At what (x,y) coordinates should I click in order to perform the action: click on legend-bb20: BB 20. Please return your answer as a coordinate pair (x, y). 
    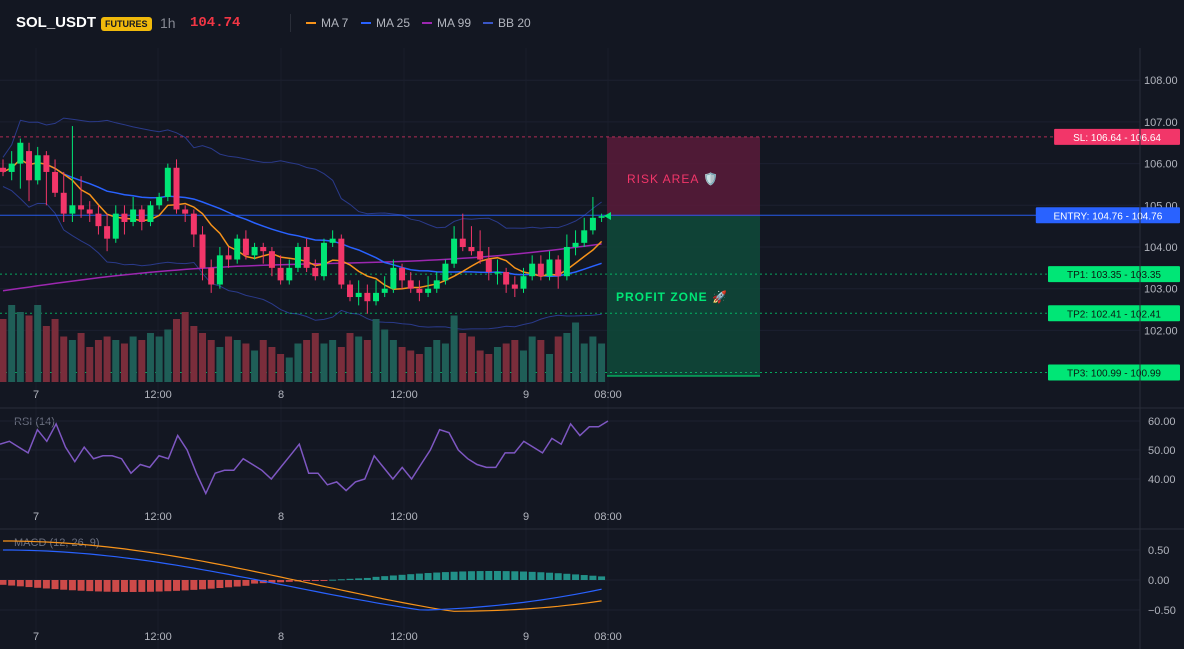
    Looking at the image, I should click on (507, 23).